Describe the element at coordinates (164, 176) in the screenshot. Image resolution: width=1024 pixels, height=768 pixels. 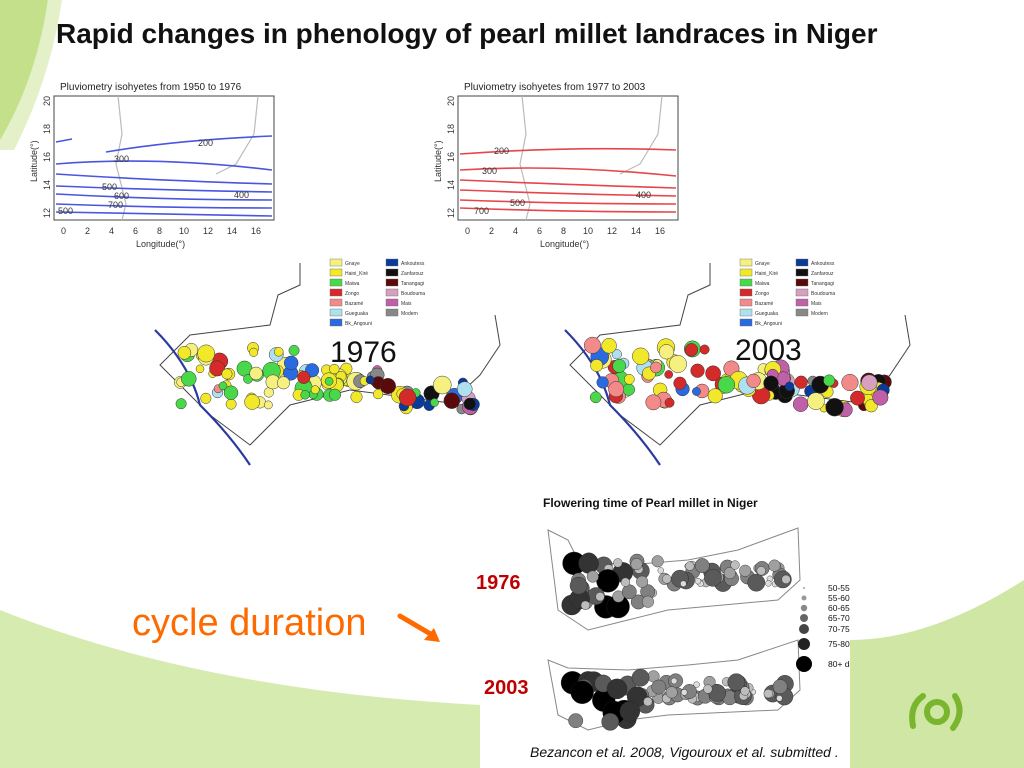
I see `isohyet-lines` at that location.